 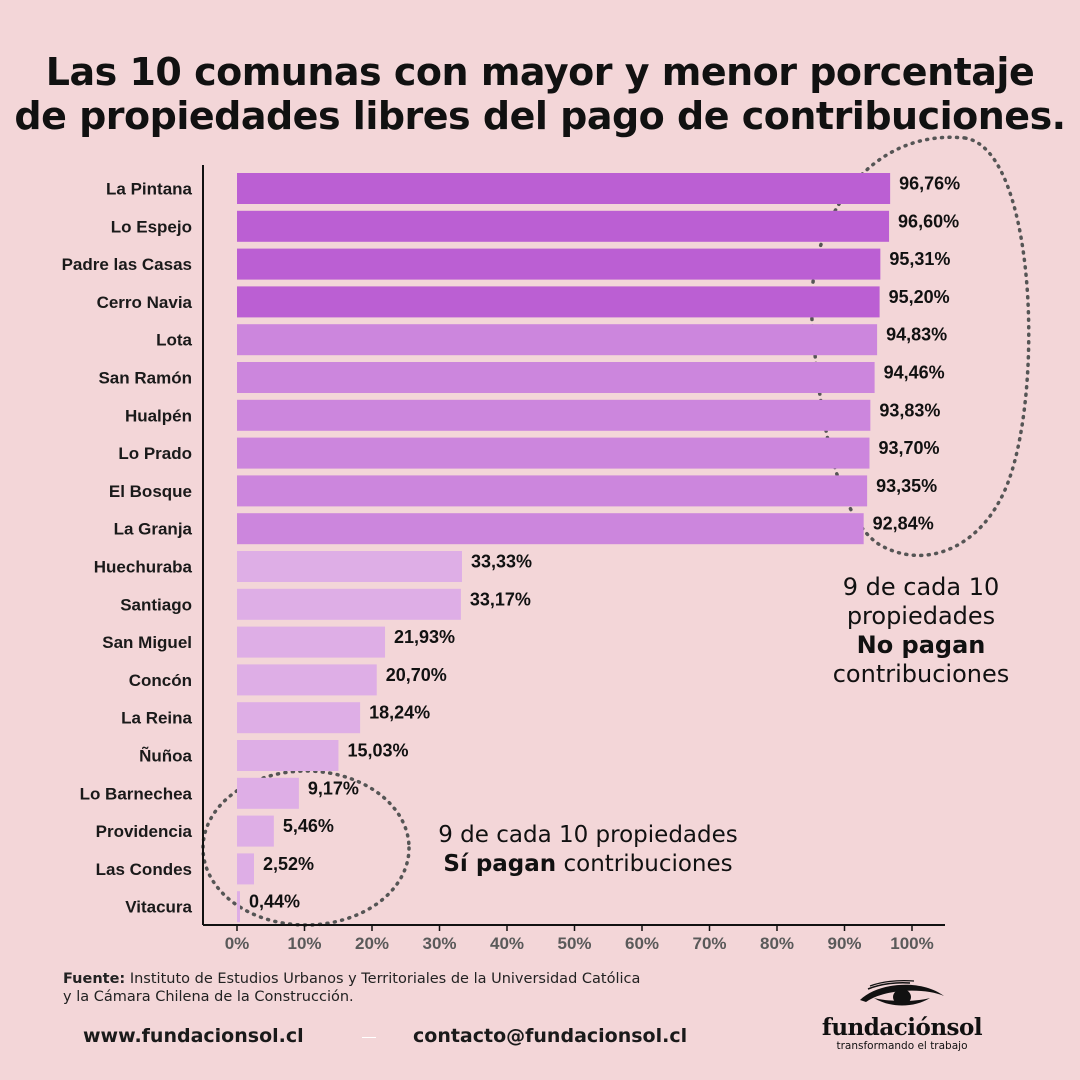 What do you see at coordinates (150, 491) in the screenshot?
I see `category-label: El Bosque` at bounding box center [150, 491].